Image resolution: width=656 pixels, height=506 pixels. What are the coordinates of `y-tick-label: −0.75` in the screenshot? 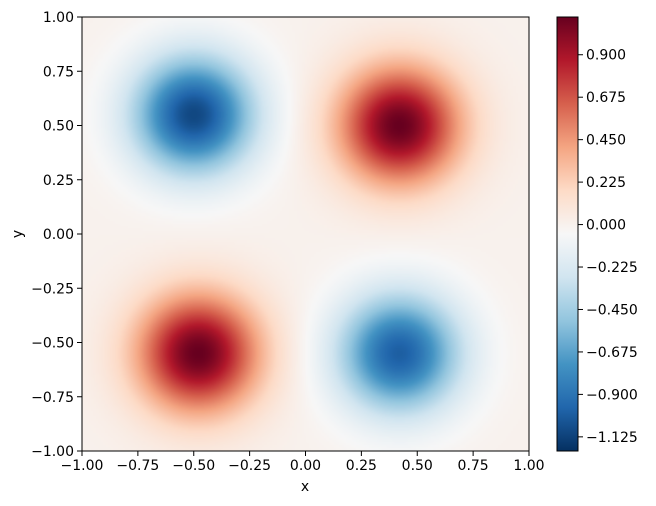 It's located at (52, 398).